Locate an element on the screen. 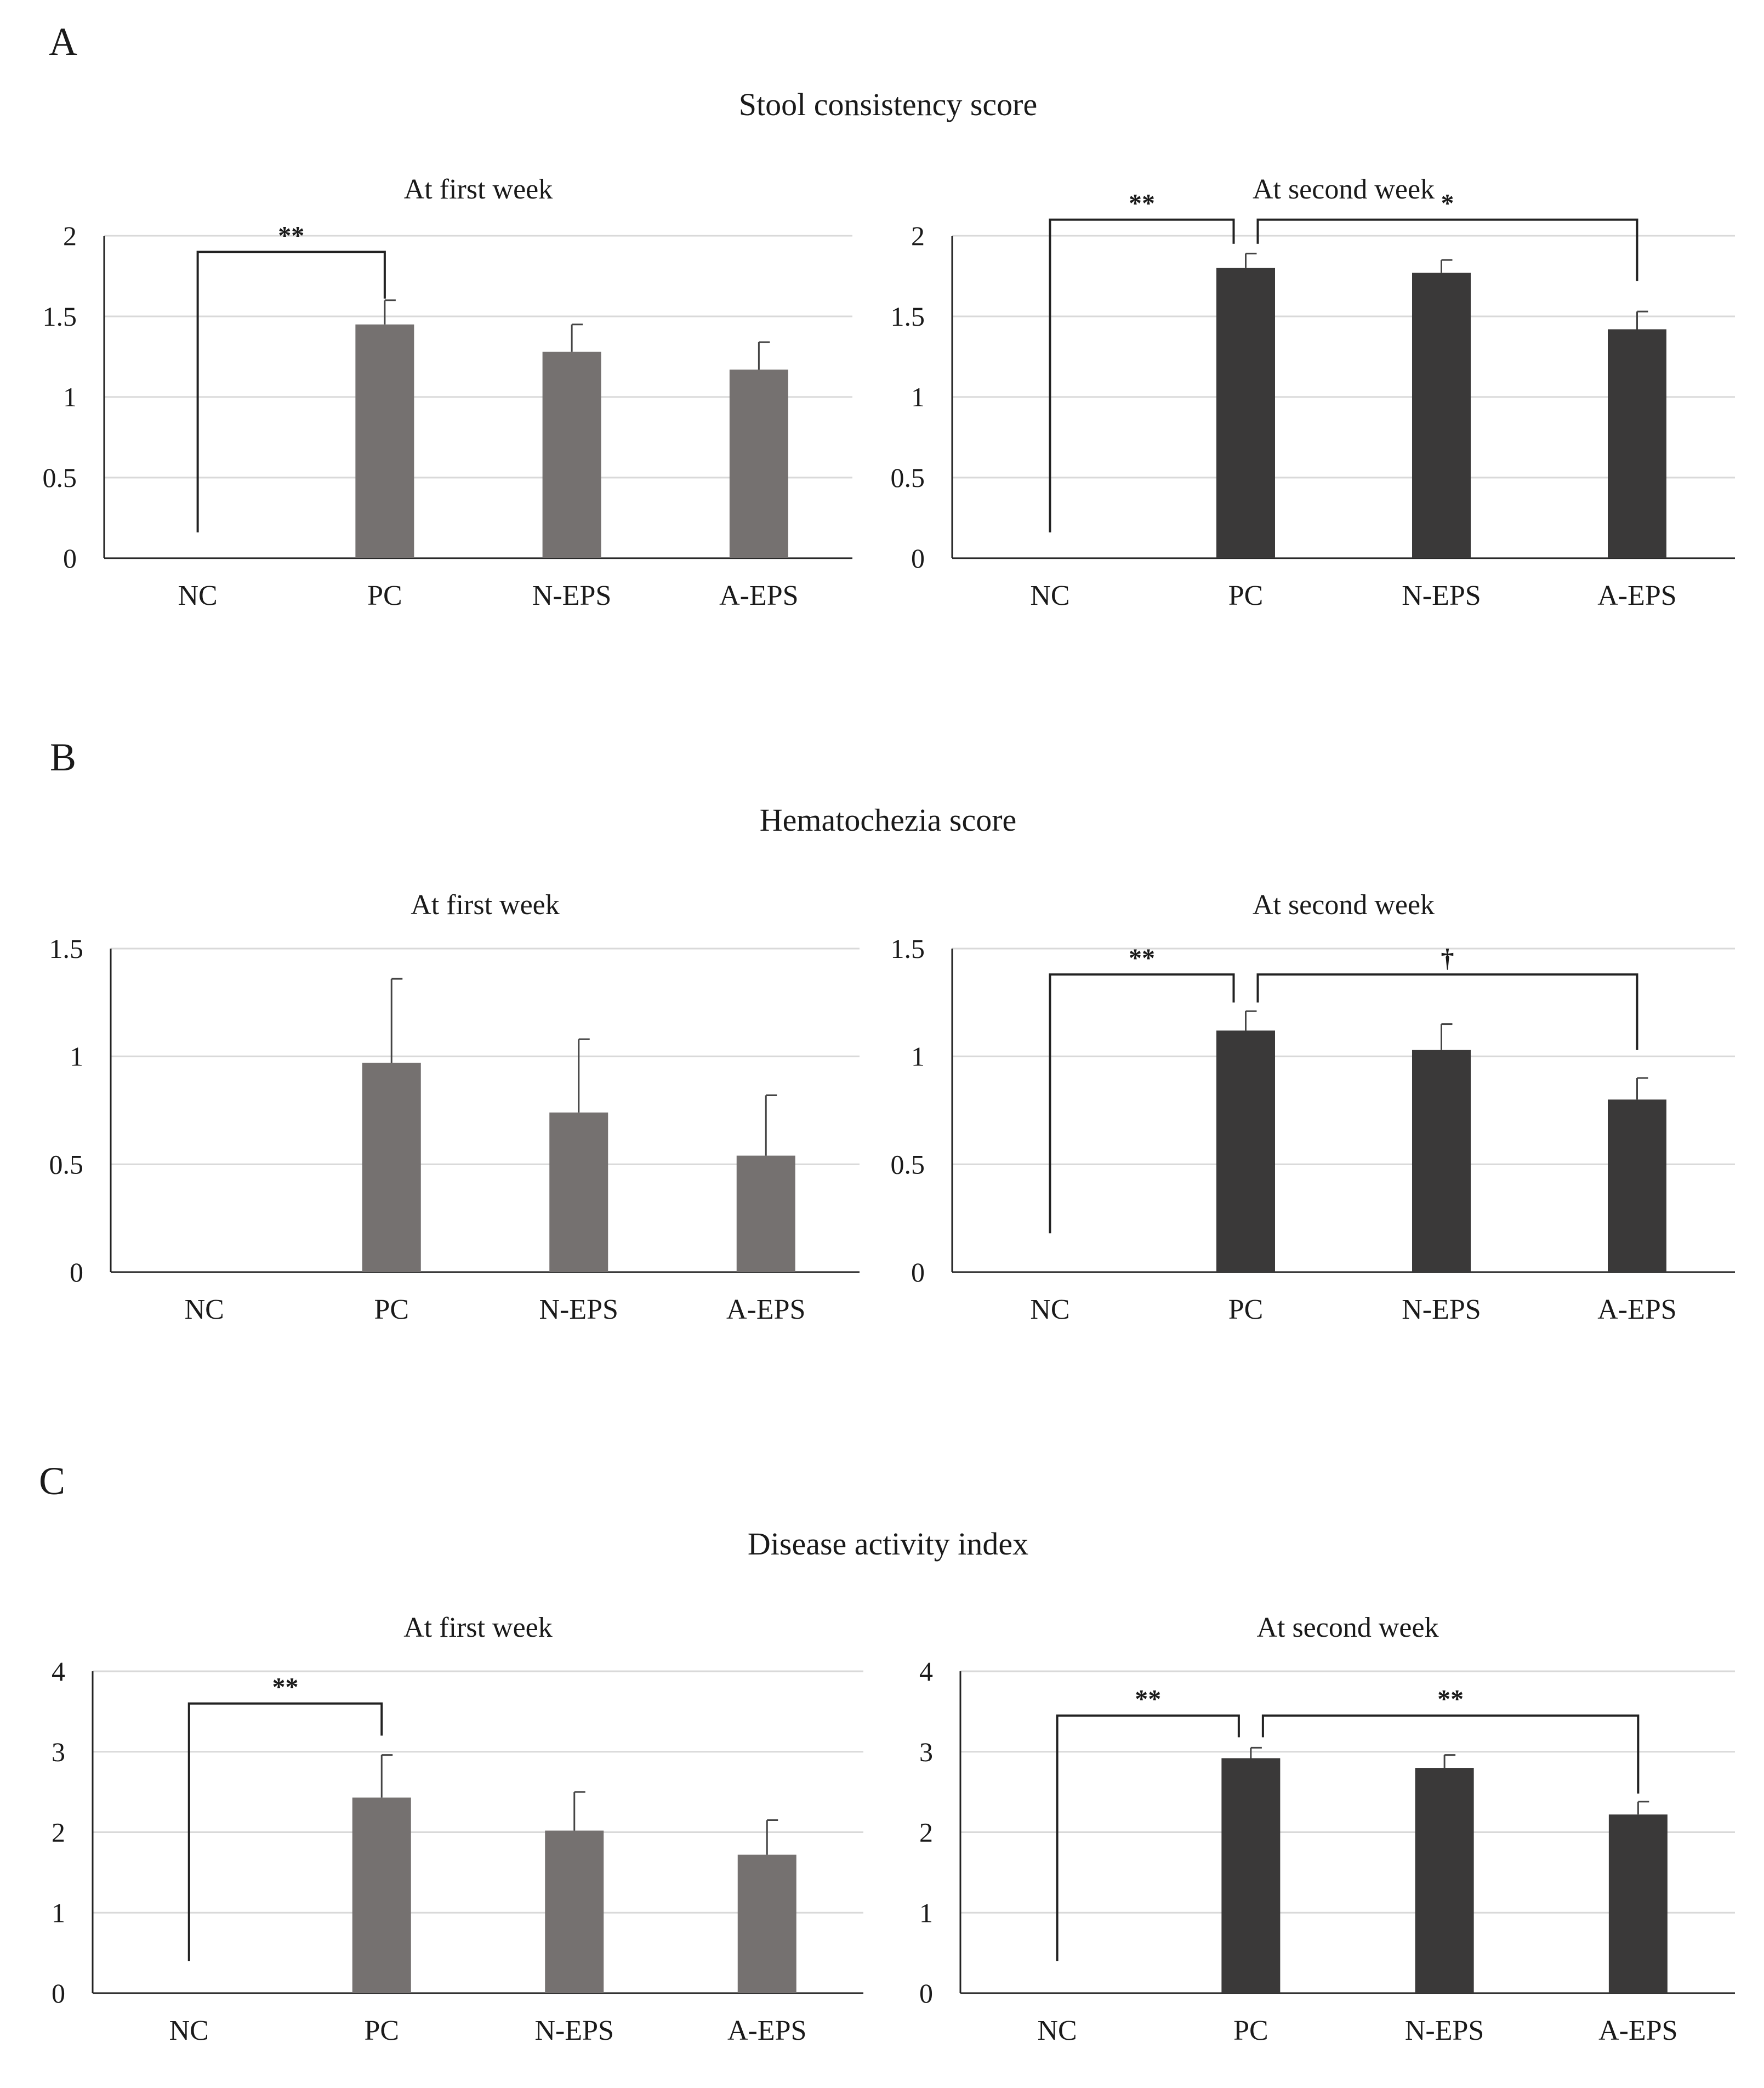  panel-title: Disease activity index is located at coordinates (888, 1544).